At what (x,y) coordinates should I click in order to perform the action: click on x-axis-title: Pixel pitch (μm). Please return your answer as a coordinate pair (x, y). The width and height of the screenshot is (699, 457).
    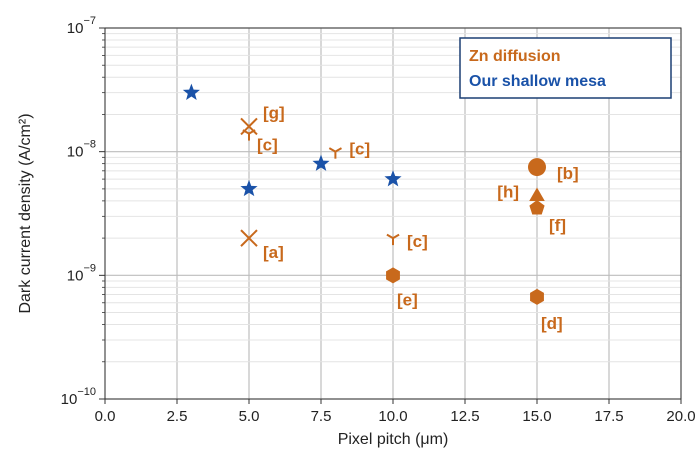
    Looking at the image, I should click on (393, 439).